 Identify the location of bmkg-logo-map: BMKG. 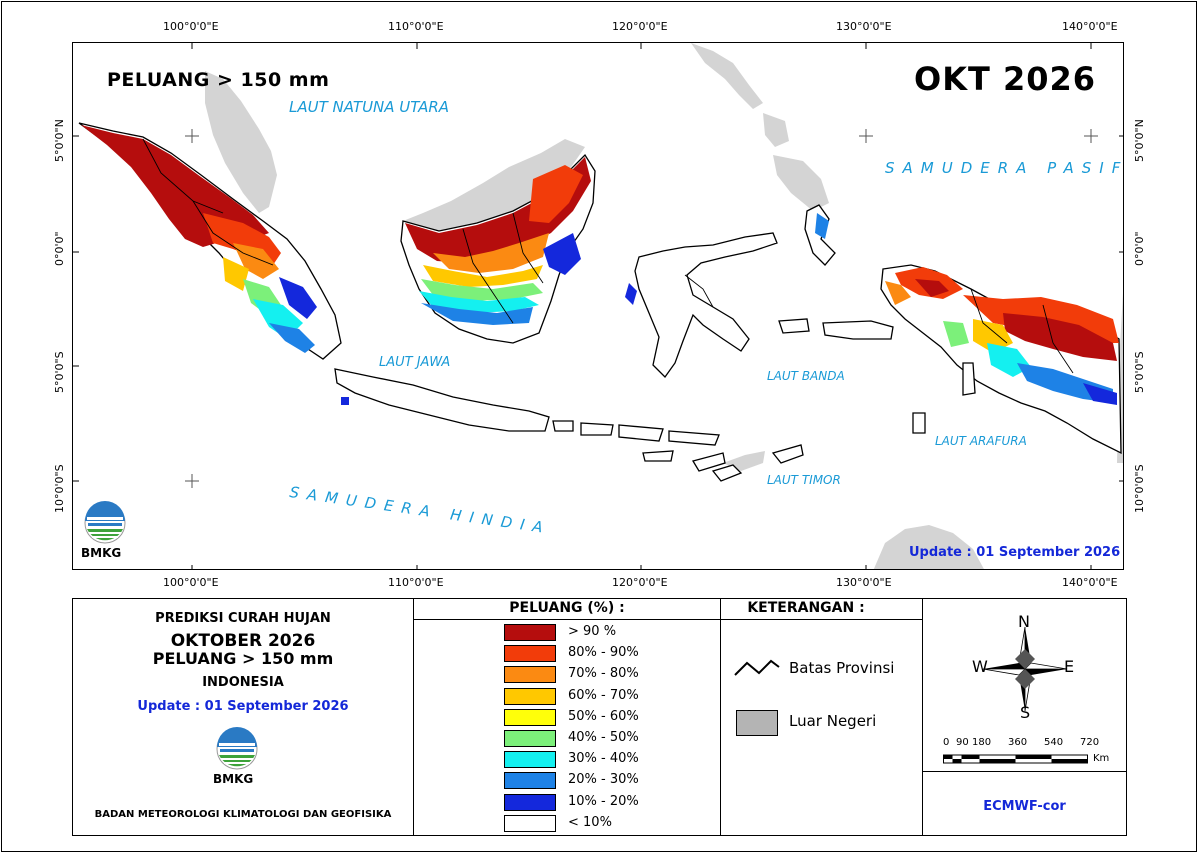
(105, 532).